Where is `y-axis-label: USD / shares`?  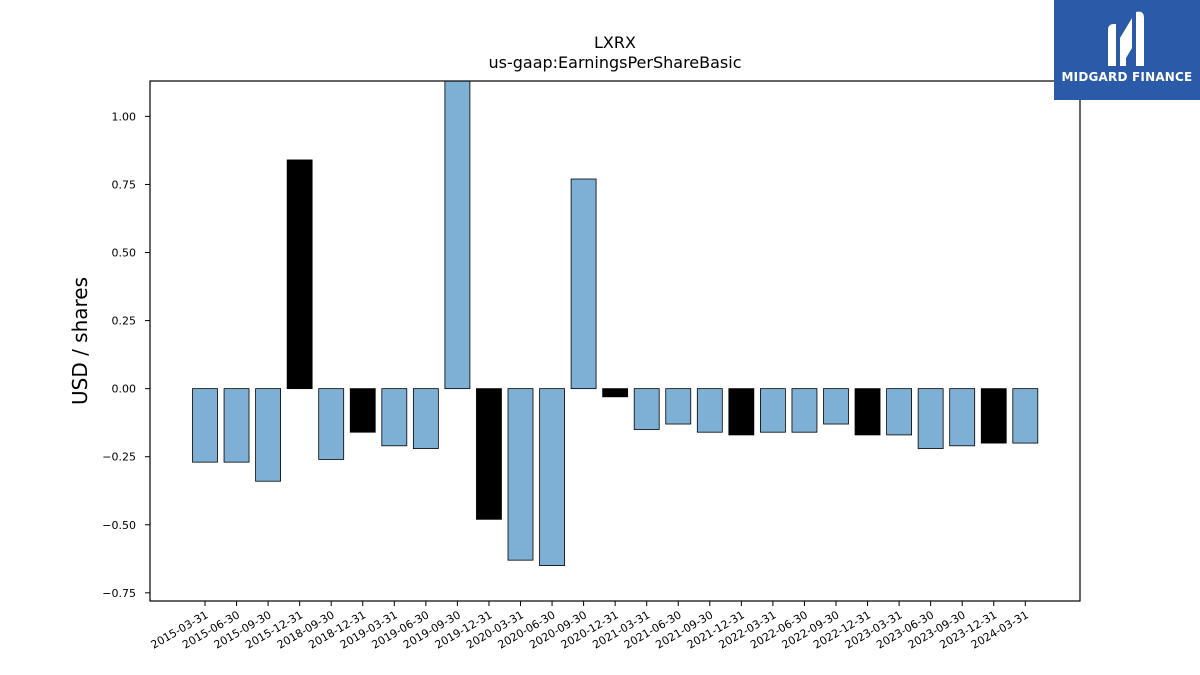
y-axis-label: USD / shares is located at coordinates (80, 341).